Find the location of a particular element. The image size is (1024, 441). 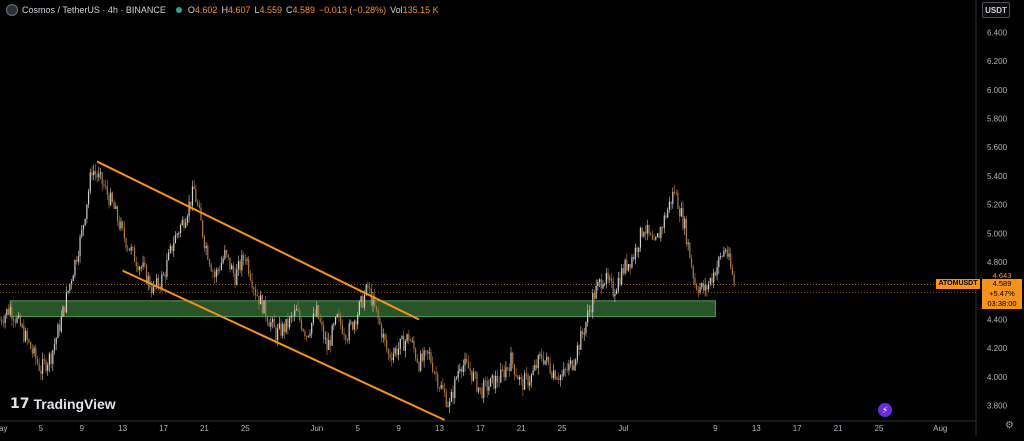

last-price: 4.589 is located at coordinates (1002, 283).